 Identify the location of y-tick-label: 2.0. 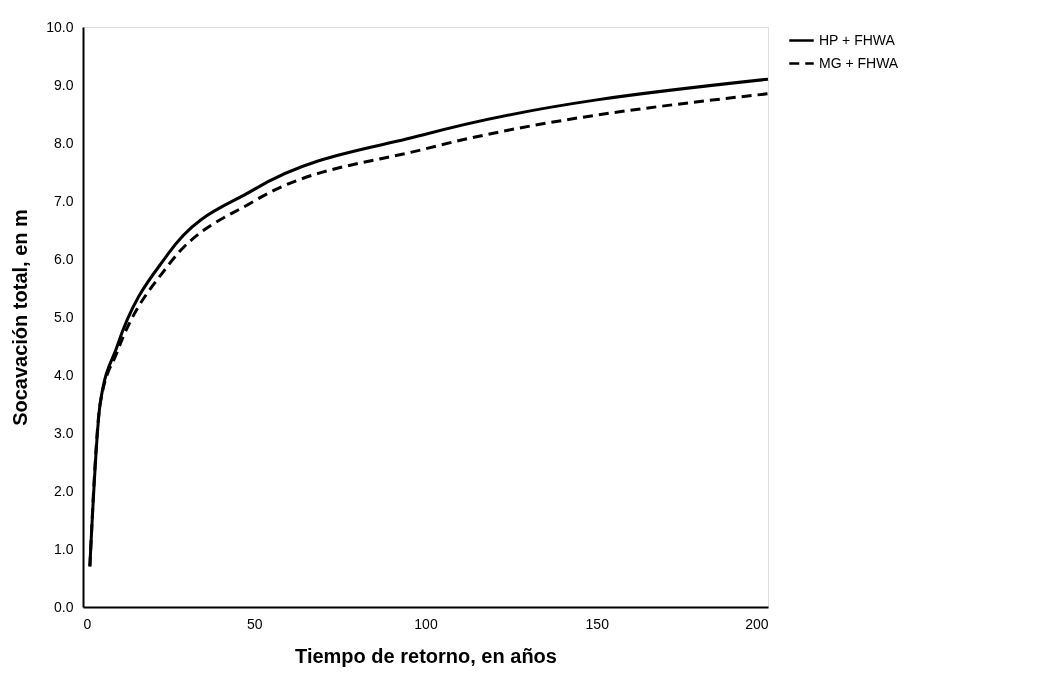
(64, 490).